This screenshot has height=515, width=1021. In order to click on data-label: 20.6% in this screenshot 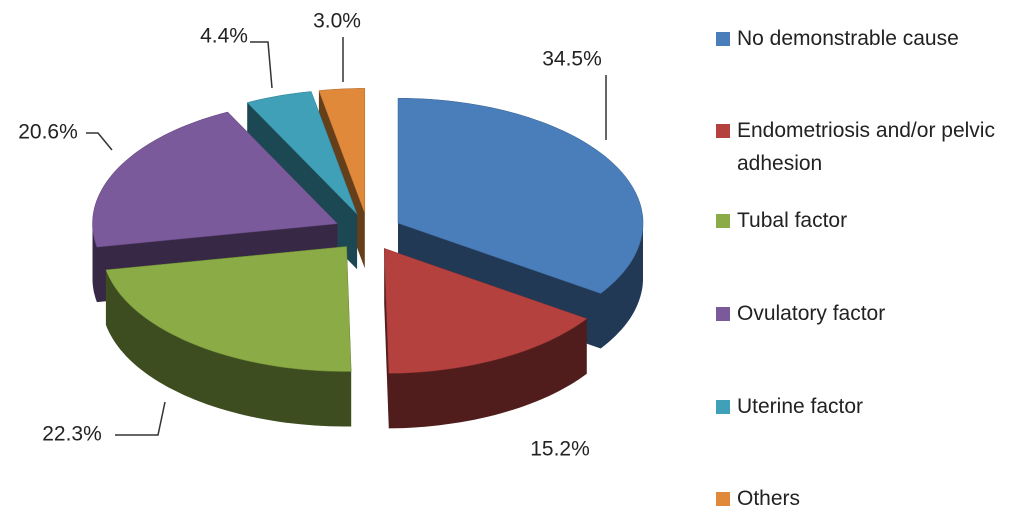, I will do `click(48, 132)`.